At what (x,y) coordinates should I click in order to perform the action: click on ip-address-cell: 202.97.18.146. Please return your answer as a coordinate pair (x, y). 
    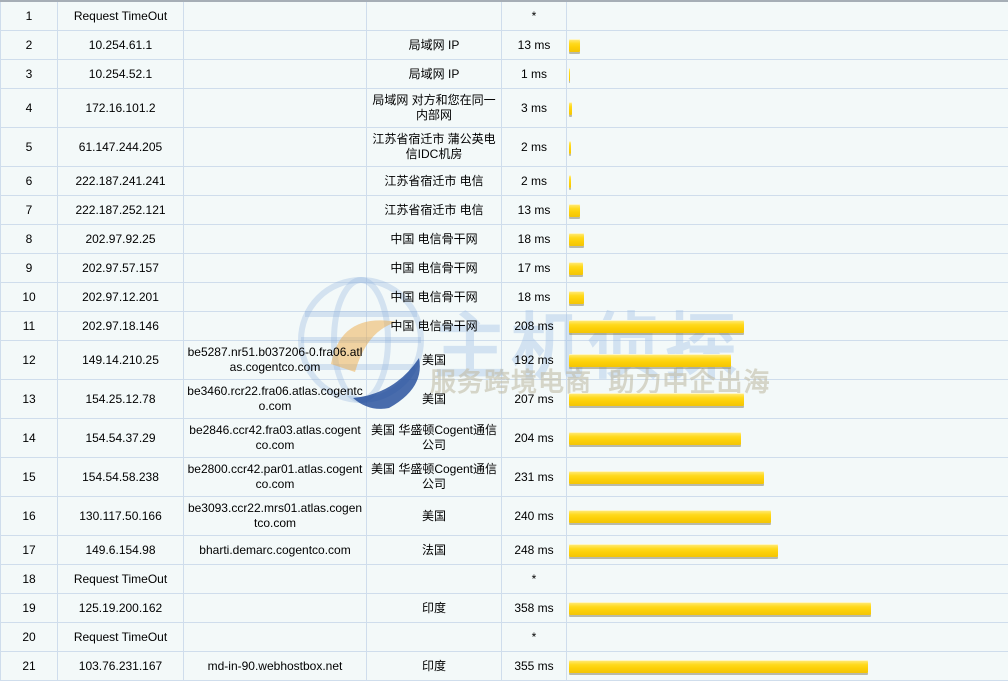
    Looking at the image, I should click on (121, 326).